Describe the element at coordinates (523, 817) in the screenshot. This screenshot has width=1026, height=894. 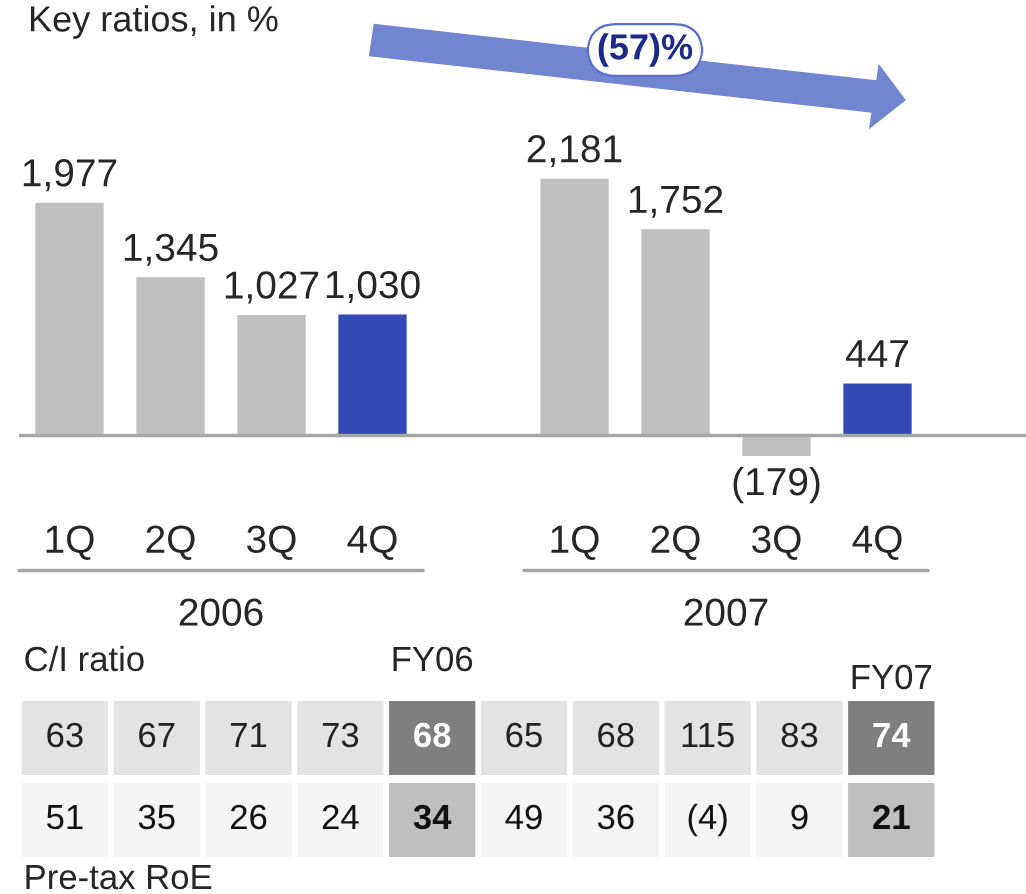
I see `text: 49` at that location.